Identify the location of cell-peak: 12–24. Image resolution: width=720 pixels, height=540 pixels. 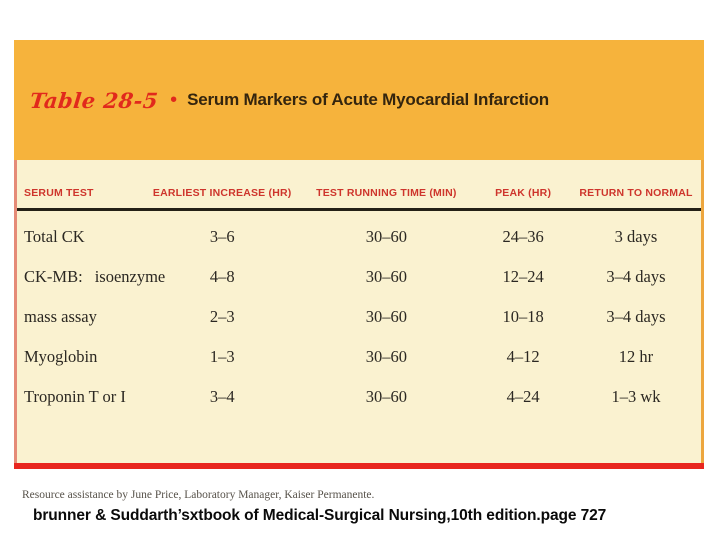
(523, 276).